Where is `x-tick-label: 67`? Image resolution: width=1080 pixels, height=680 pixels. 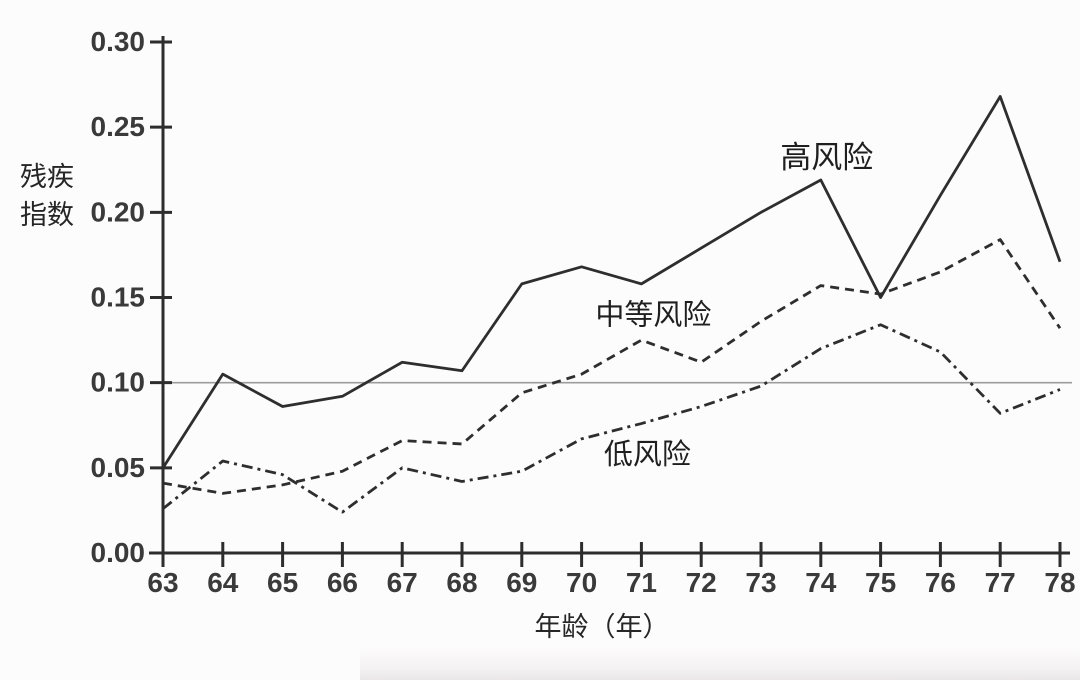
x-tick-label: 67 is located at coordinates (402, 582).